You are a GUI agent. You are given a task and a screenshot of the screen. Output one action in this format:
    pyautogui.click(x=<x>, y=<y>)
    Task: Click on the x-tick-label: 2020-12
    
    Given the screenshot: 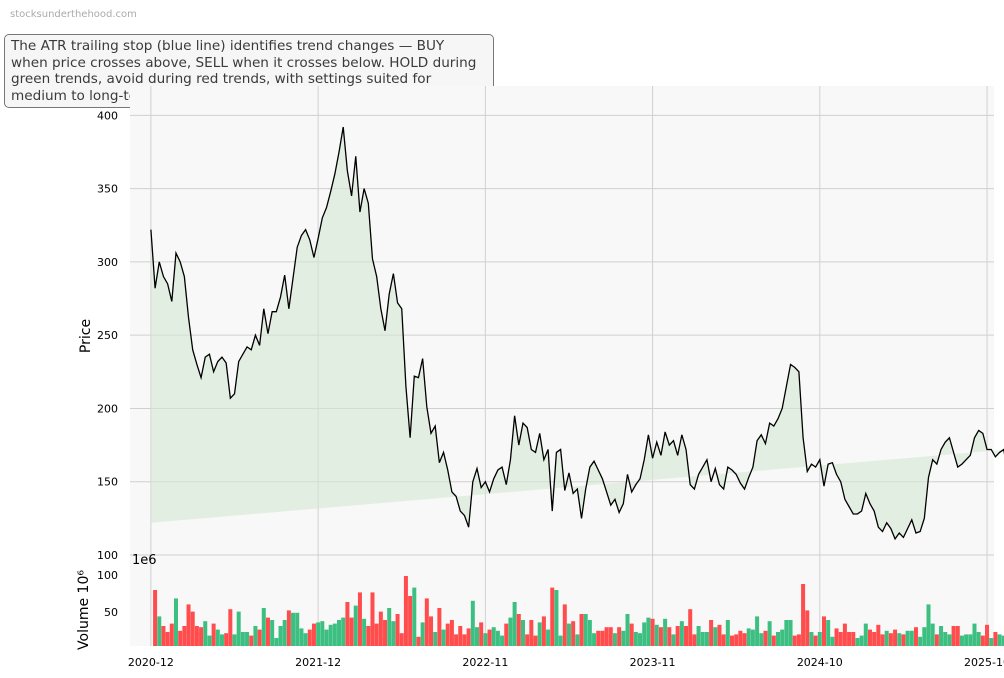 What is the action you would take?
    pyautogui.click(x=151, y=662)
    